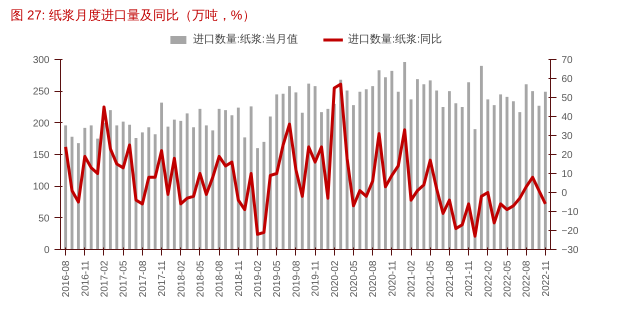 The height and width of the screenshot is (321, 633). Describe the element at coordinates (258, 279) in the screenshot. I see `x-tick-label: 2019-02` at that location.